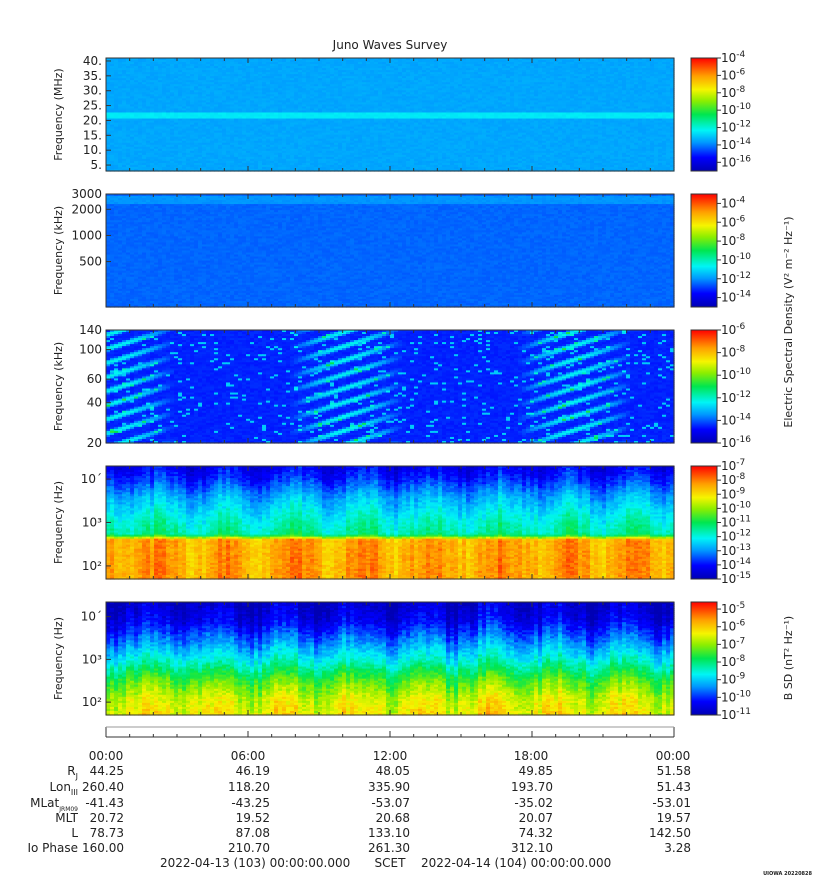  What do you see at coordinates (249, 848) in the screenshot?
I see `ephemeris-value: 210.70` at bounding box center [249, 848].